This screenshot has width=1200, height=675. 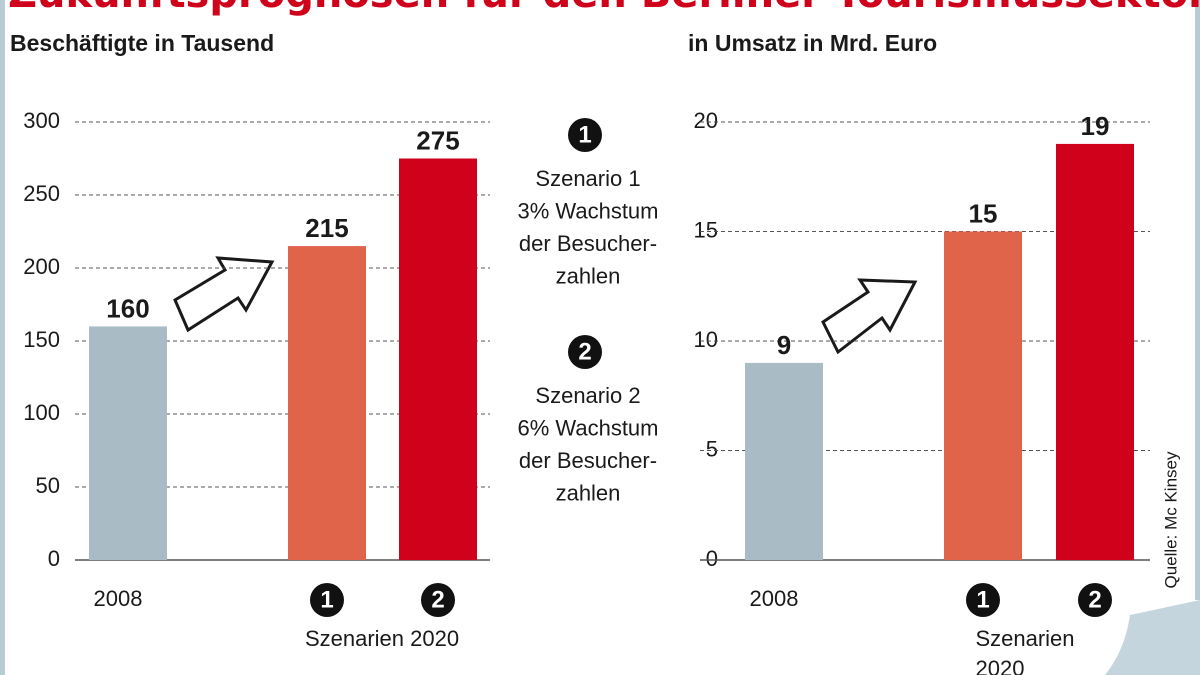 What do you see at coordinates (41, 266) in the screenshot?
I see `y-tick-label: 200` at bounding box center [41, 266].